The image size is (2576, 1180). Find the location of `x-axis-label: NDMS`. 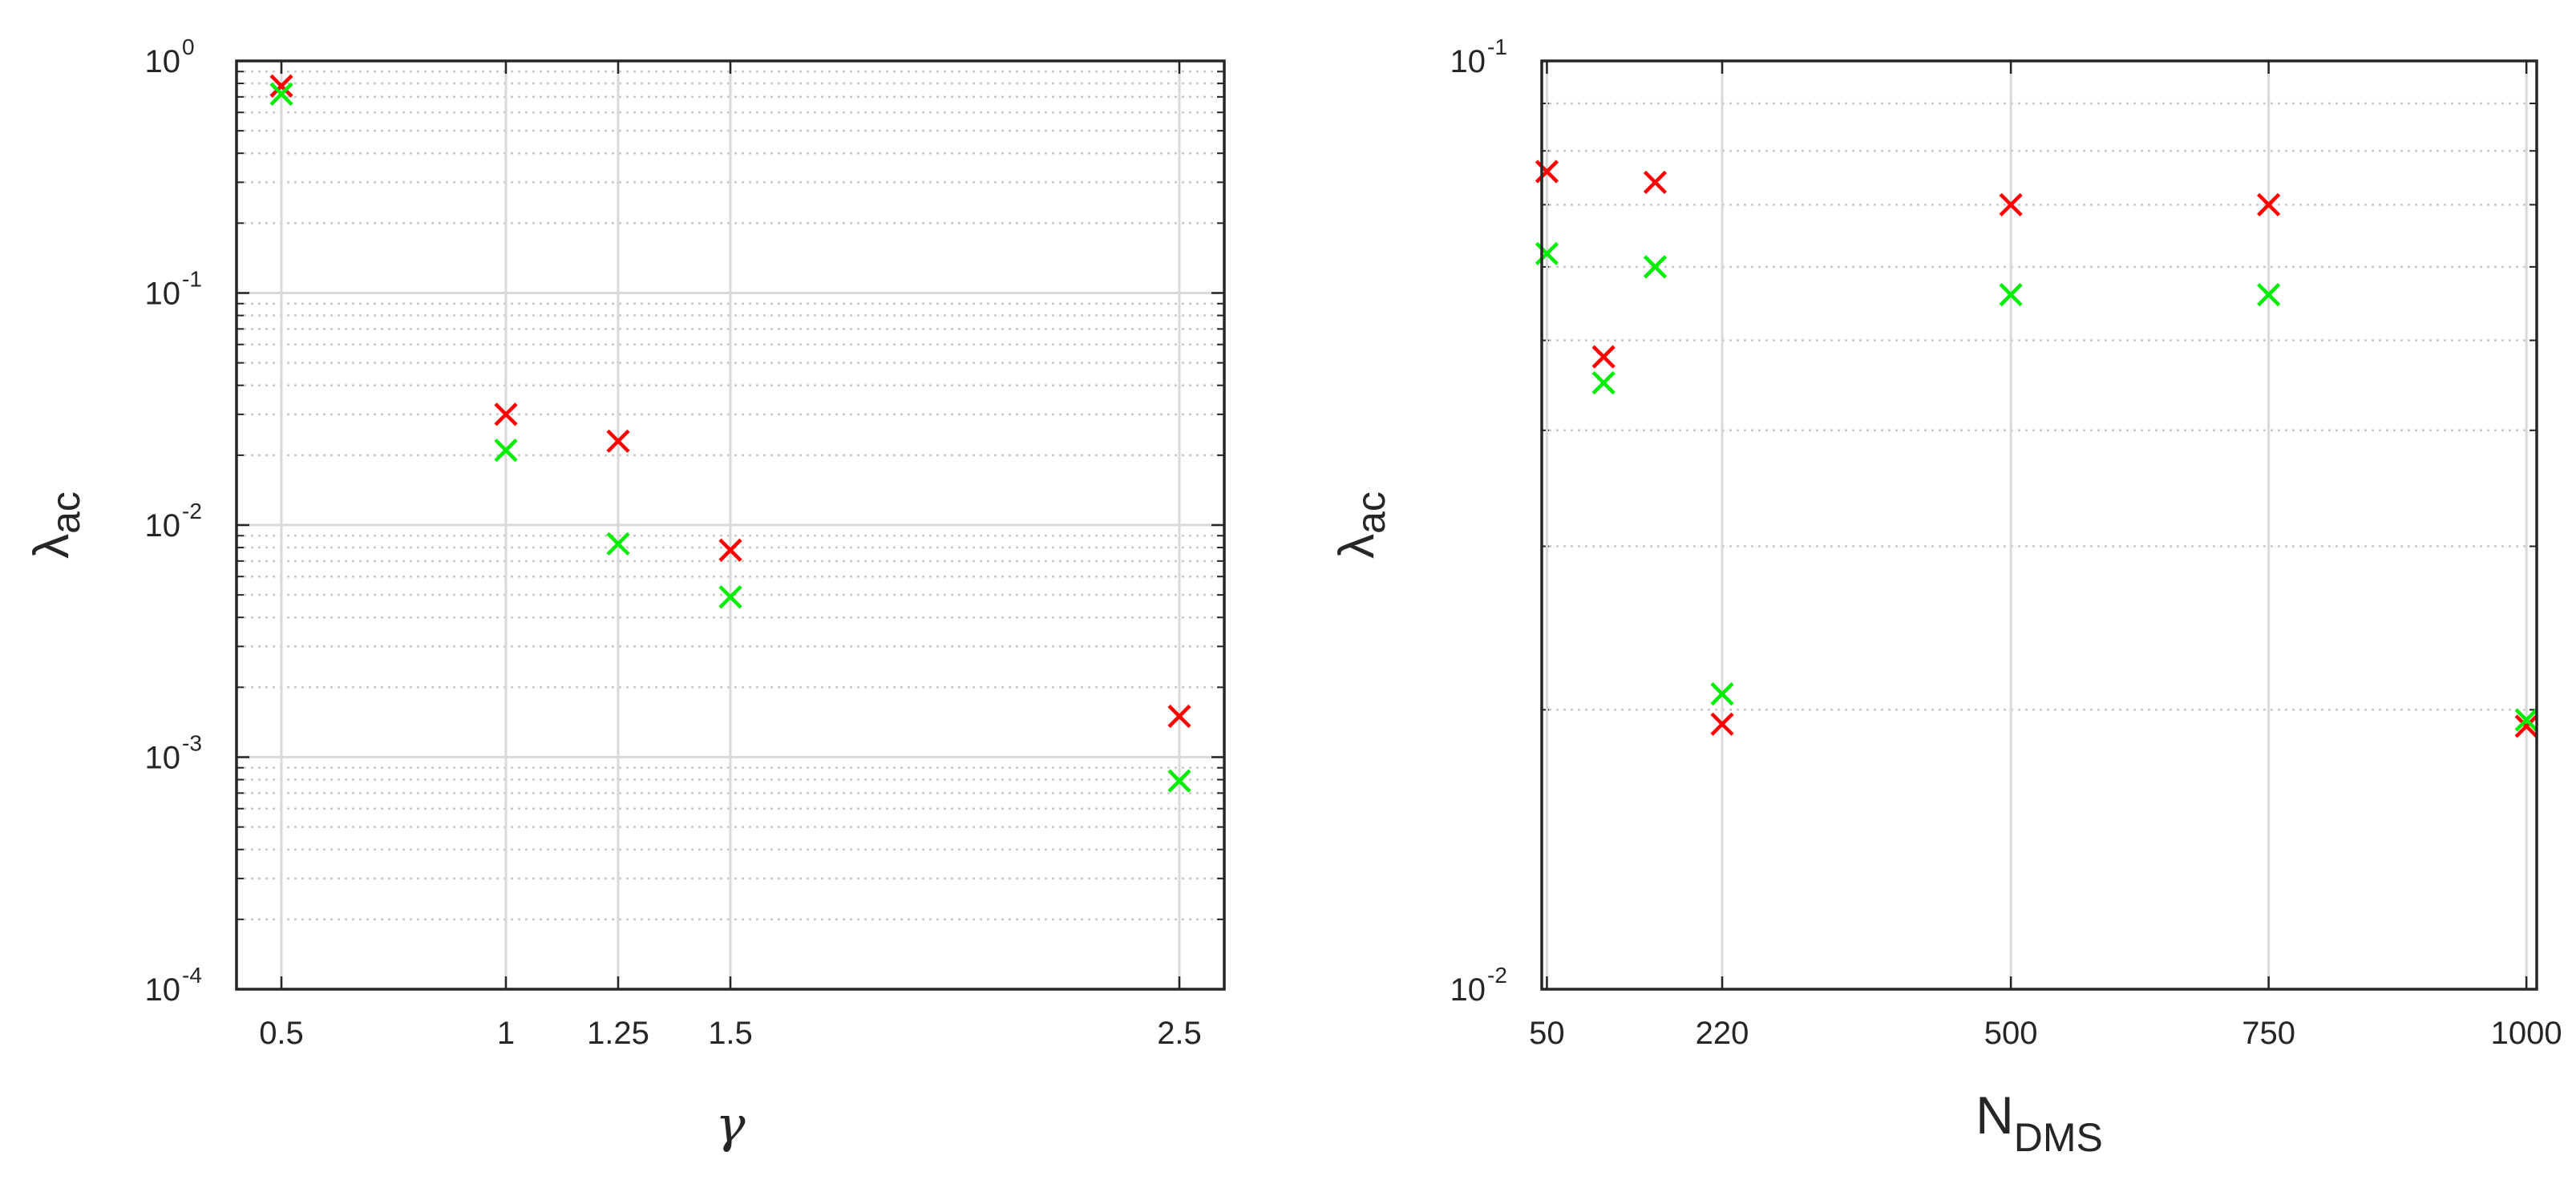

x-axis-label: NDMS is located at coordinates (2039, 1122).